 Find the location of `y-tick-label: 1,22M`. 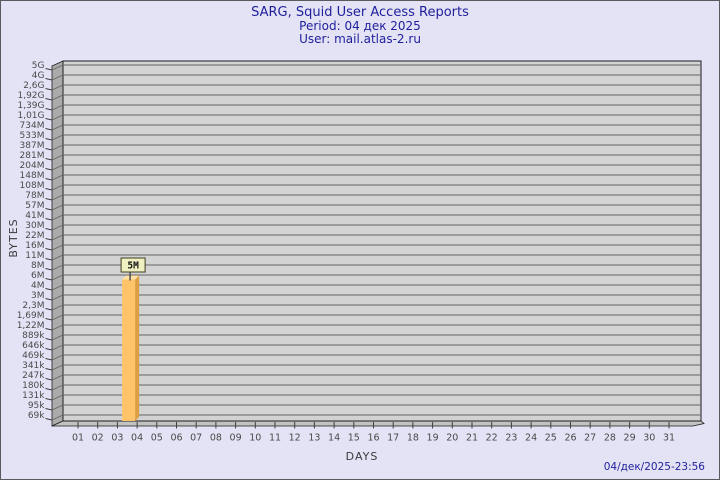

y-tick-label: 1,22M is located at coordinates (31, 326).